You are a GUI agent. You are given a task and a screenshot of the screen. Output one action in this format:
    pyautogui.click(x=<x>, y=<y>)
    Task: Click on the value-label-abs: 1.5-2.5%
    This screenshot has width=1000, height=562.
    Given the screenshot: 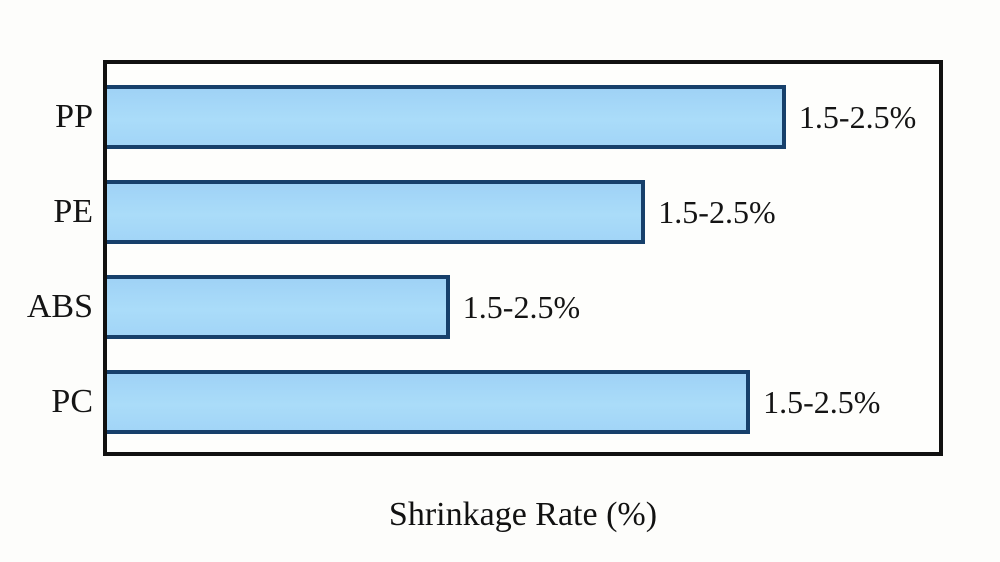 What is the action you would take?
    pyautogui.click(x=521, y=307)
    